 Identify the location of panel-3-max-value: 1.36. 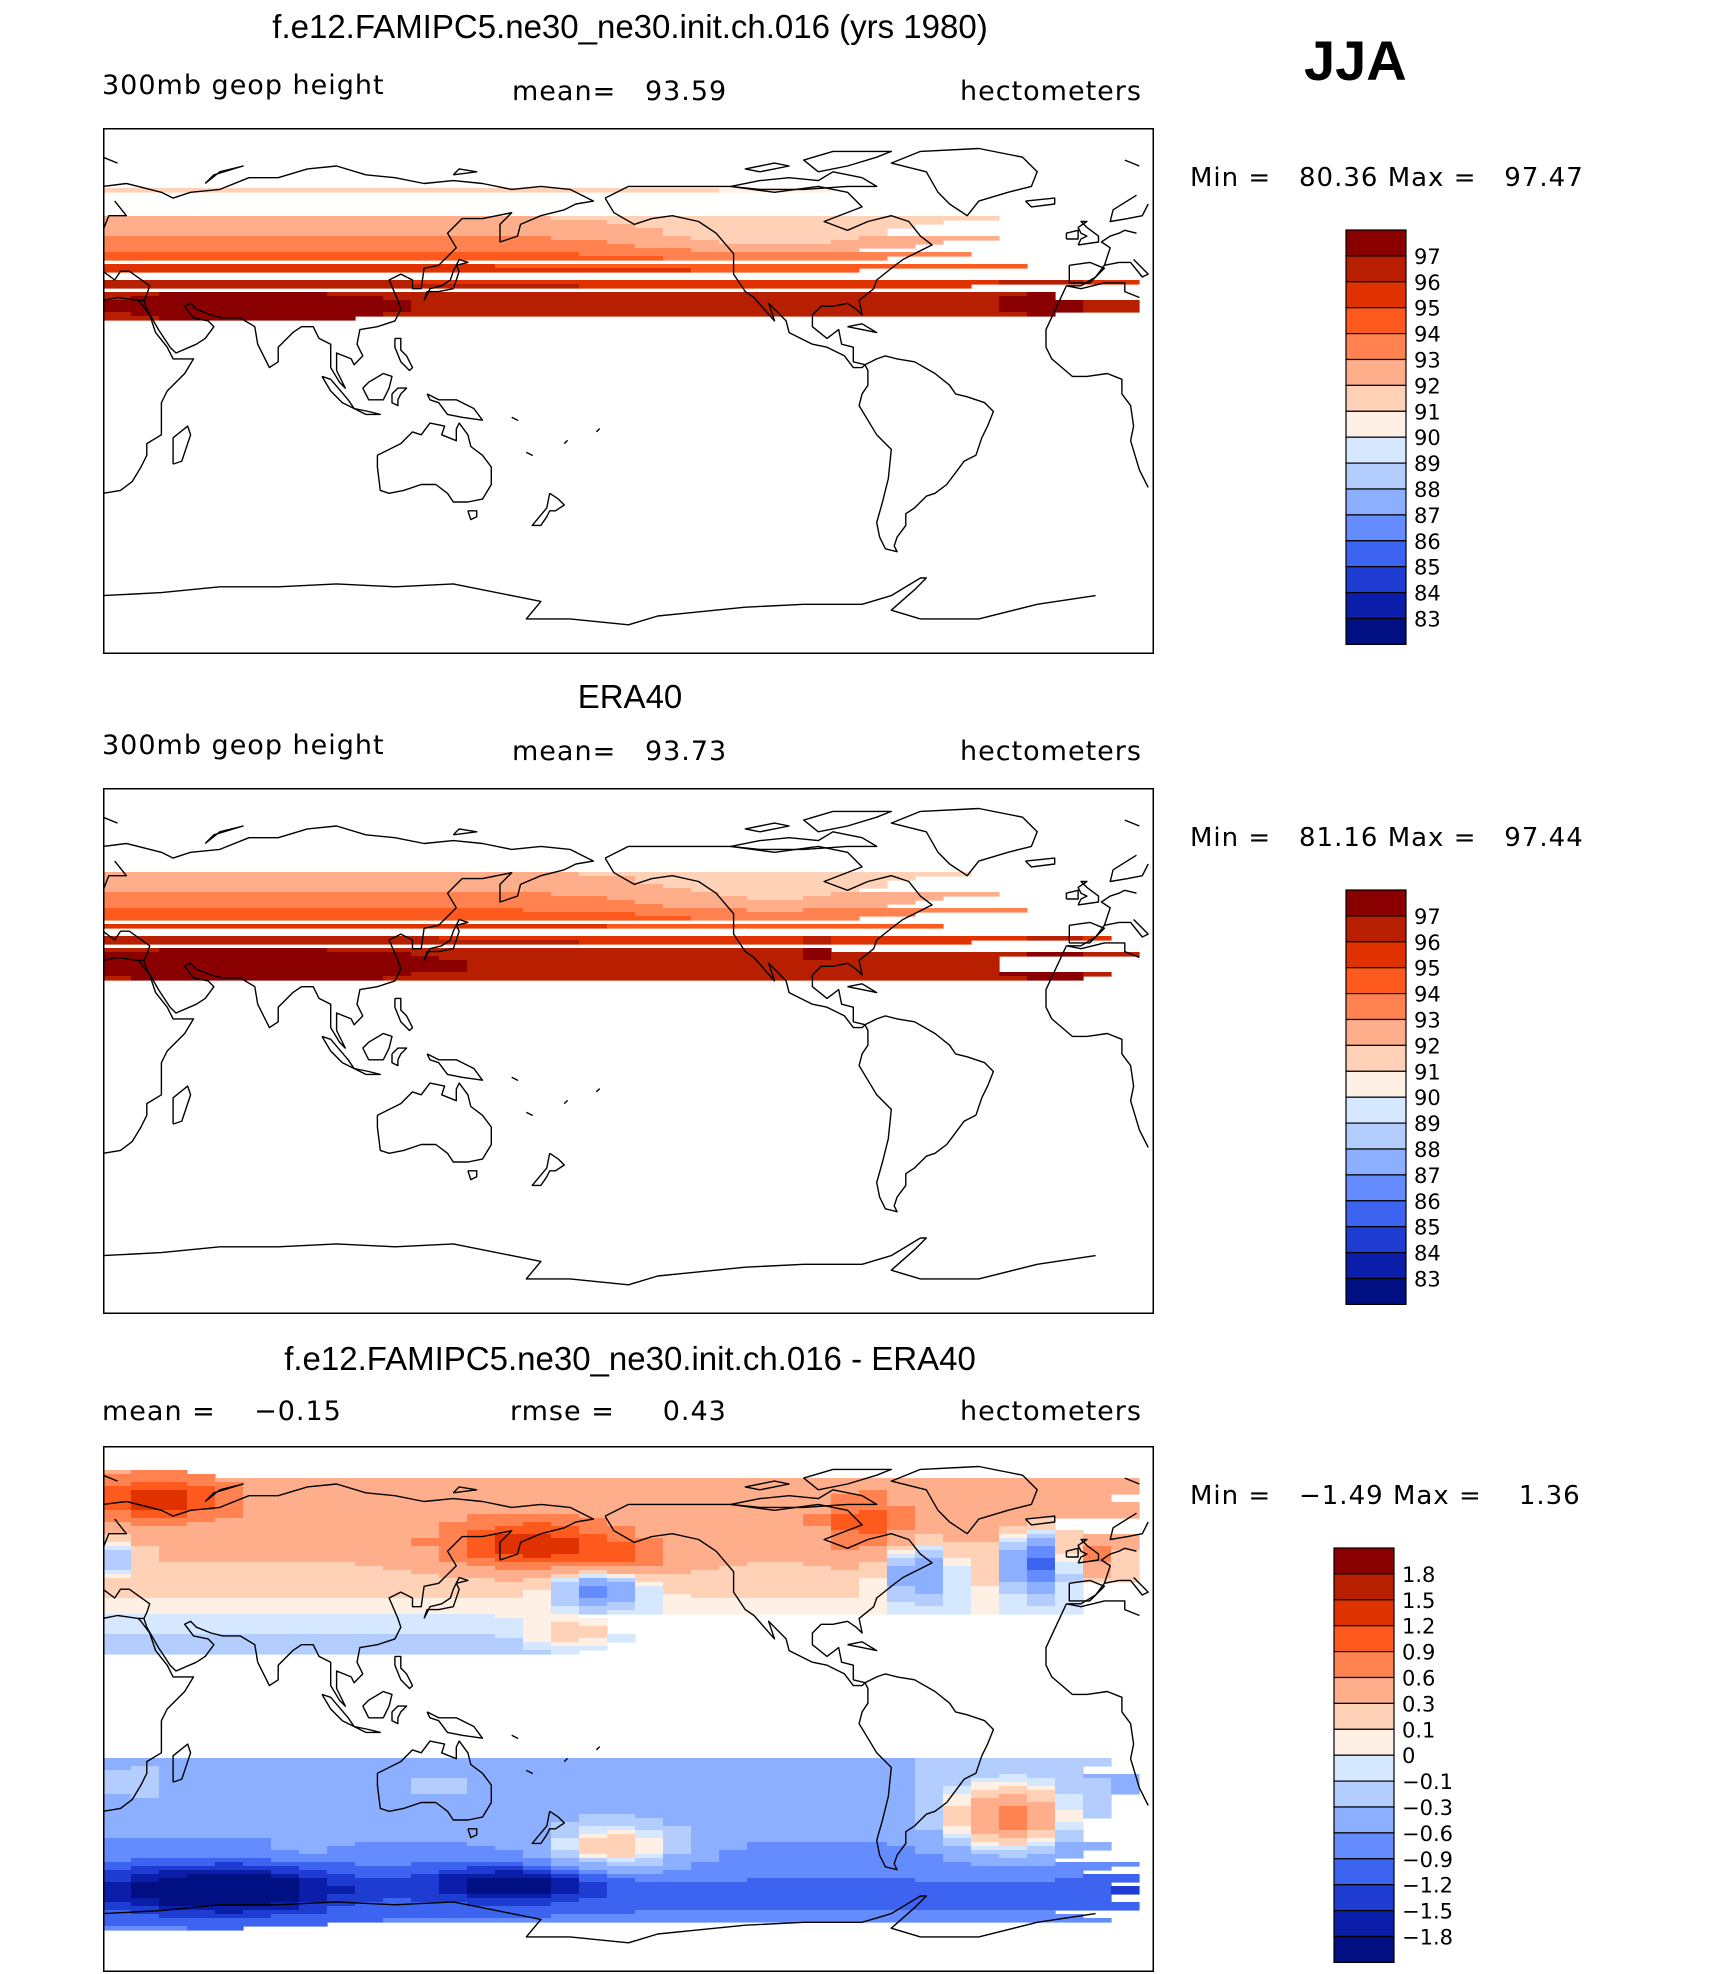
(1549, 1496).